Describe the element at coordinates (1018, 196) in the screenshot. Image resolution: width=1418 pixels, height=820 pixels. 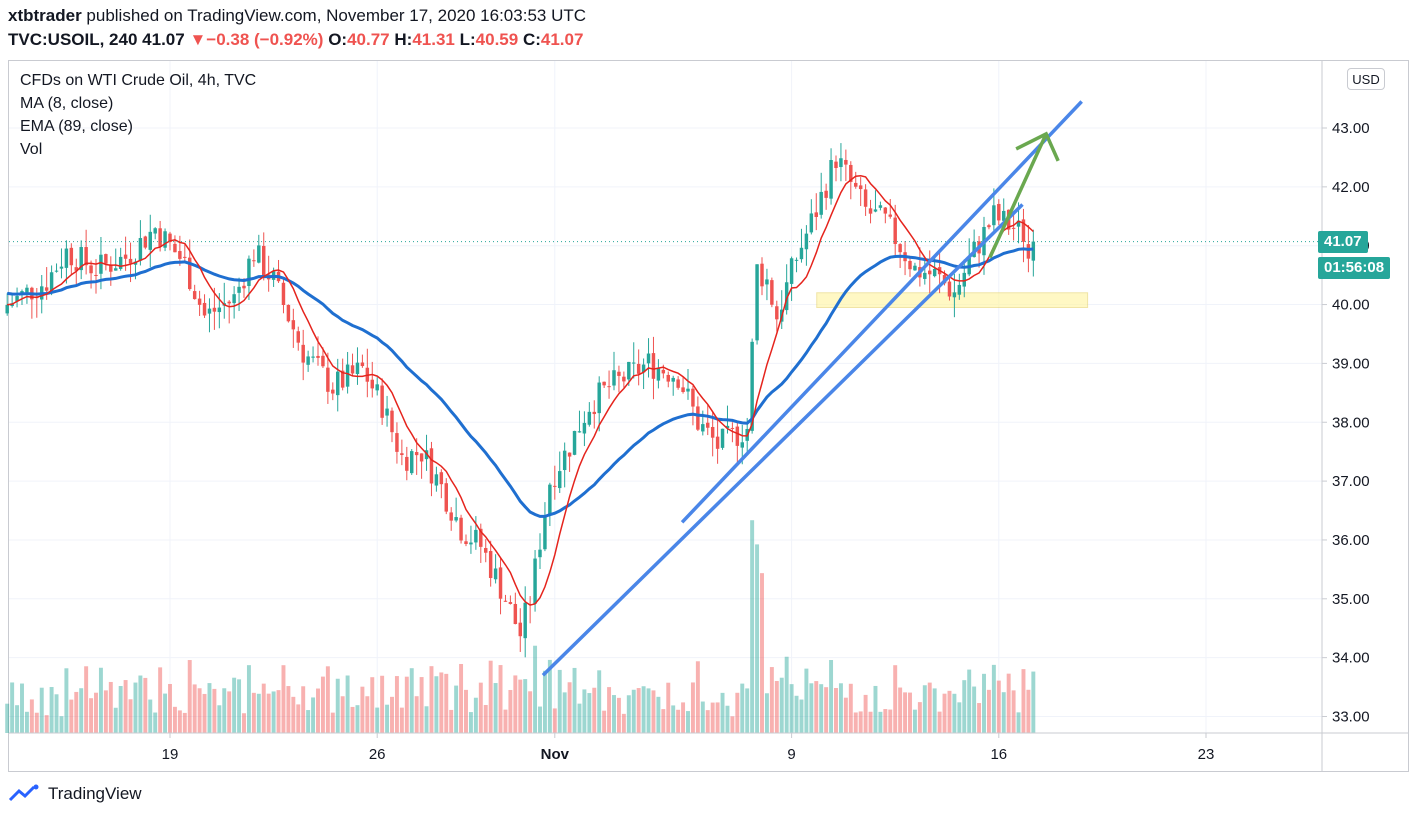
I see `forecast-arrow-shaft` at that location.